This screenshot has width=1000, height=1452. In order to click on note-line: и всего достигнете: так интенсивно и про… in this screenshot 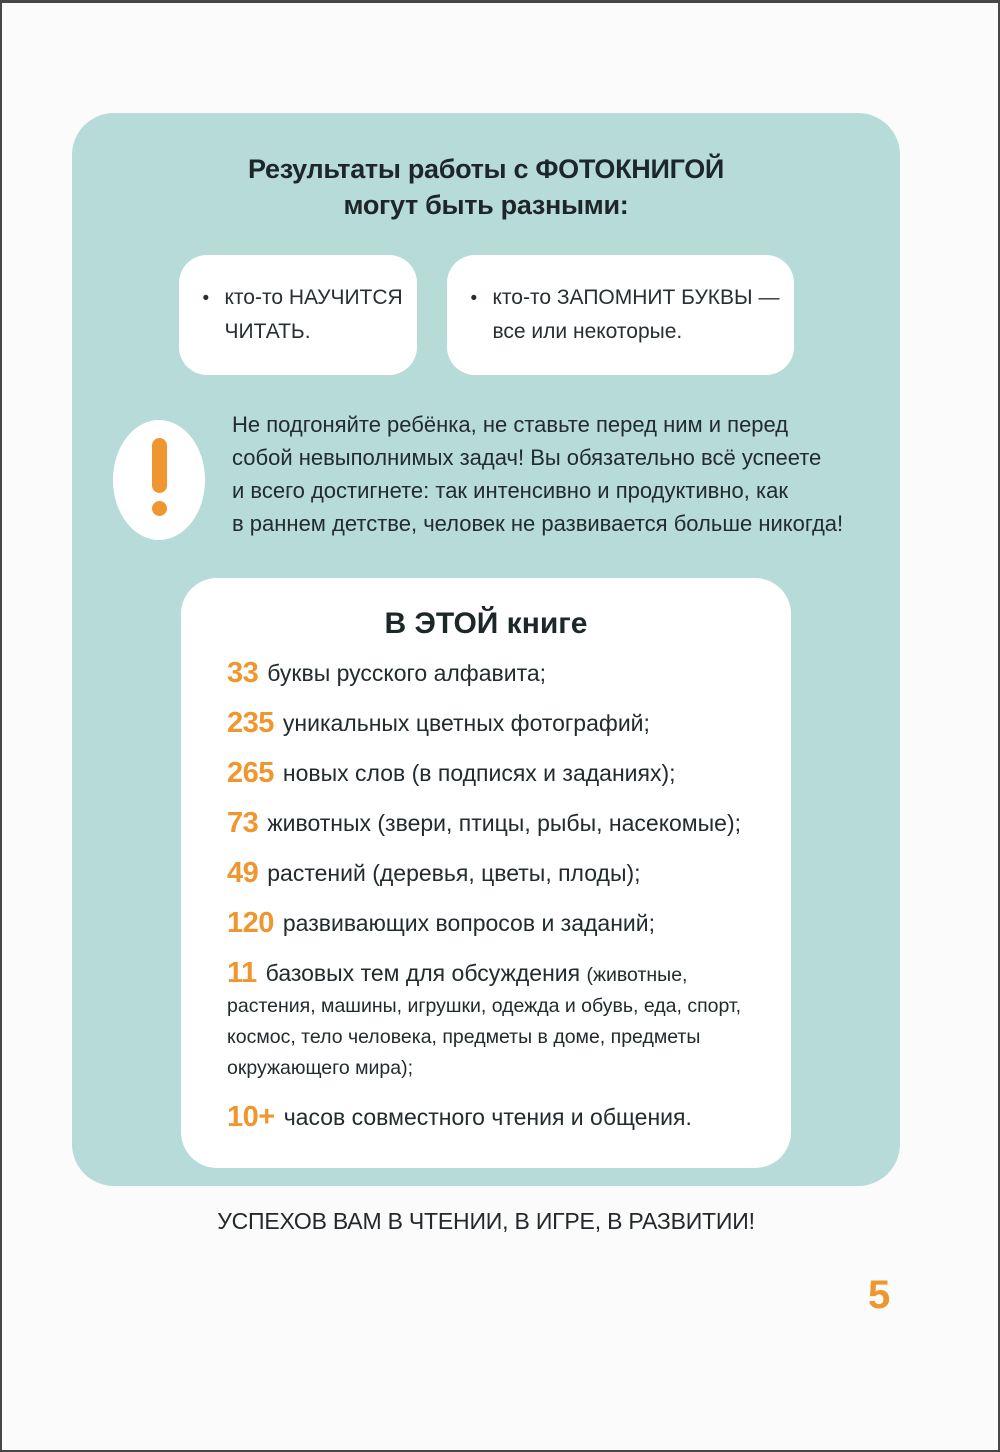, I will do `click(510, 490)`.